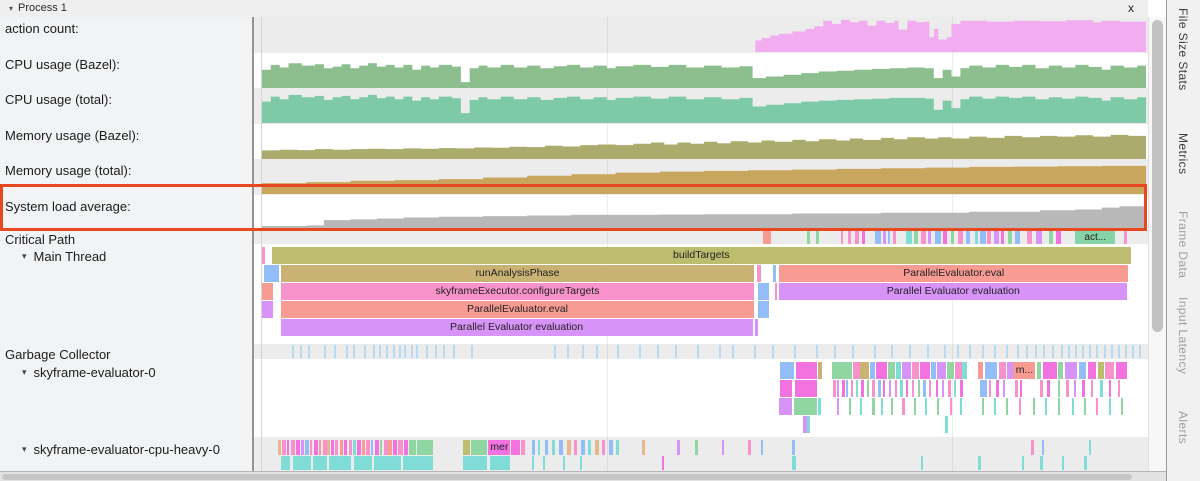 The width and height of the screenshot is (1200, 481). What do you see at coordinates (954, 273) in the screenshot?
I see `main-thread-slice-labeled: ParallelEvaluator.eval` at bounding box center [954, 273].